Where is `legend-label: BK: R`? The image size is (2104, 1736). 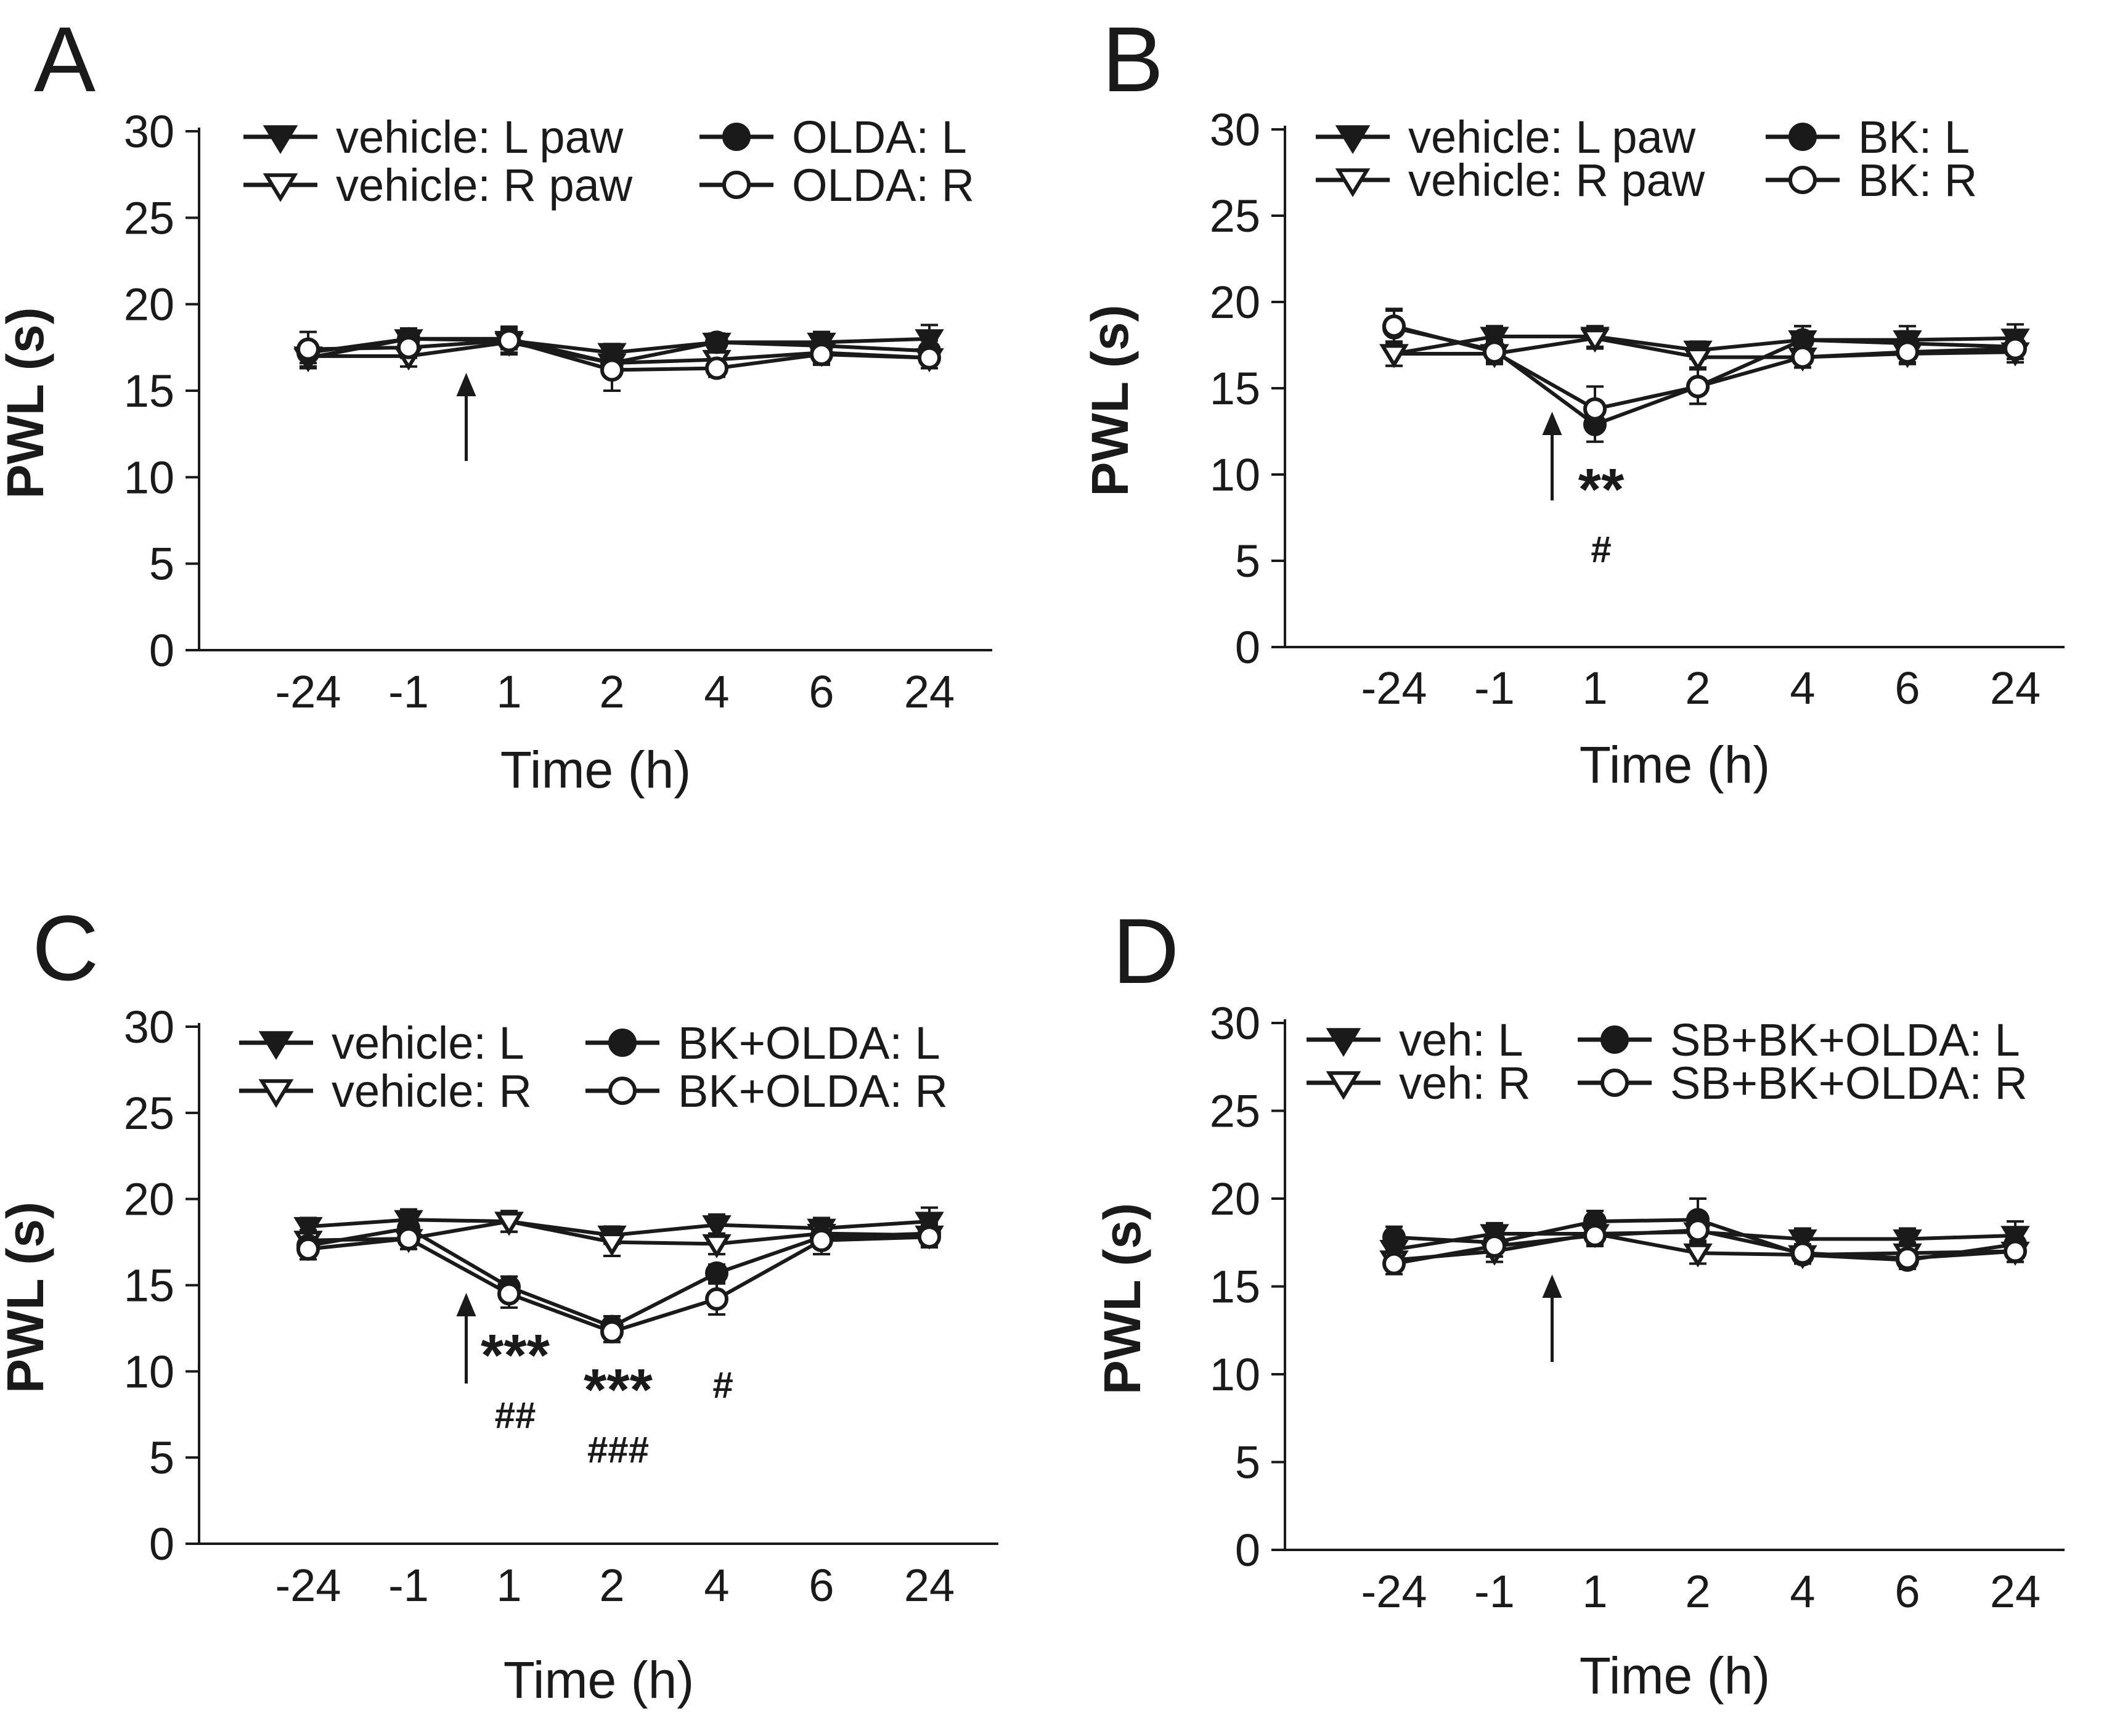 legend-label: BK: R is located at coordinates (1918, 180).